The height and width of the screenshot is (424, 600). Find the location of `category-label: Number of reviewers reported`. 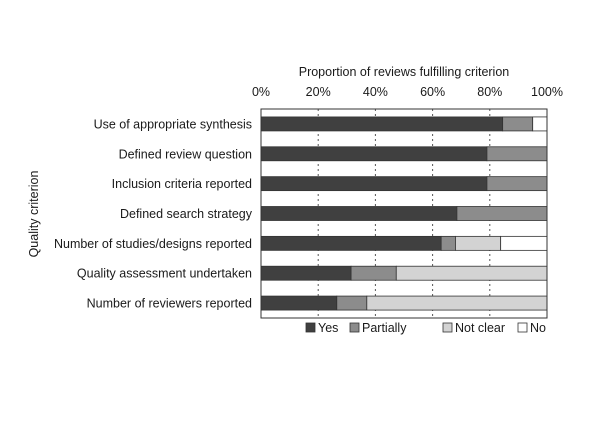

category-label: Number of reviewers reported is located at coordinates (169, 304).